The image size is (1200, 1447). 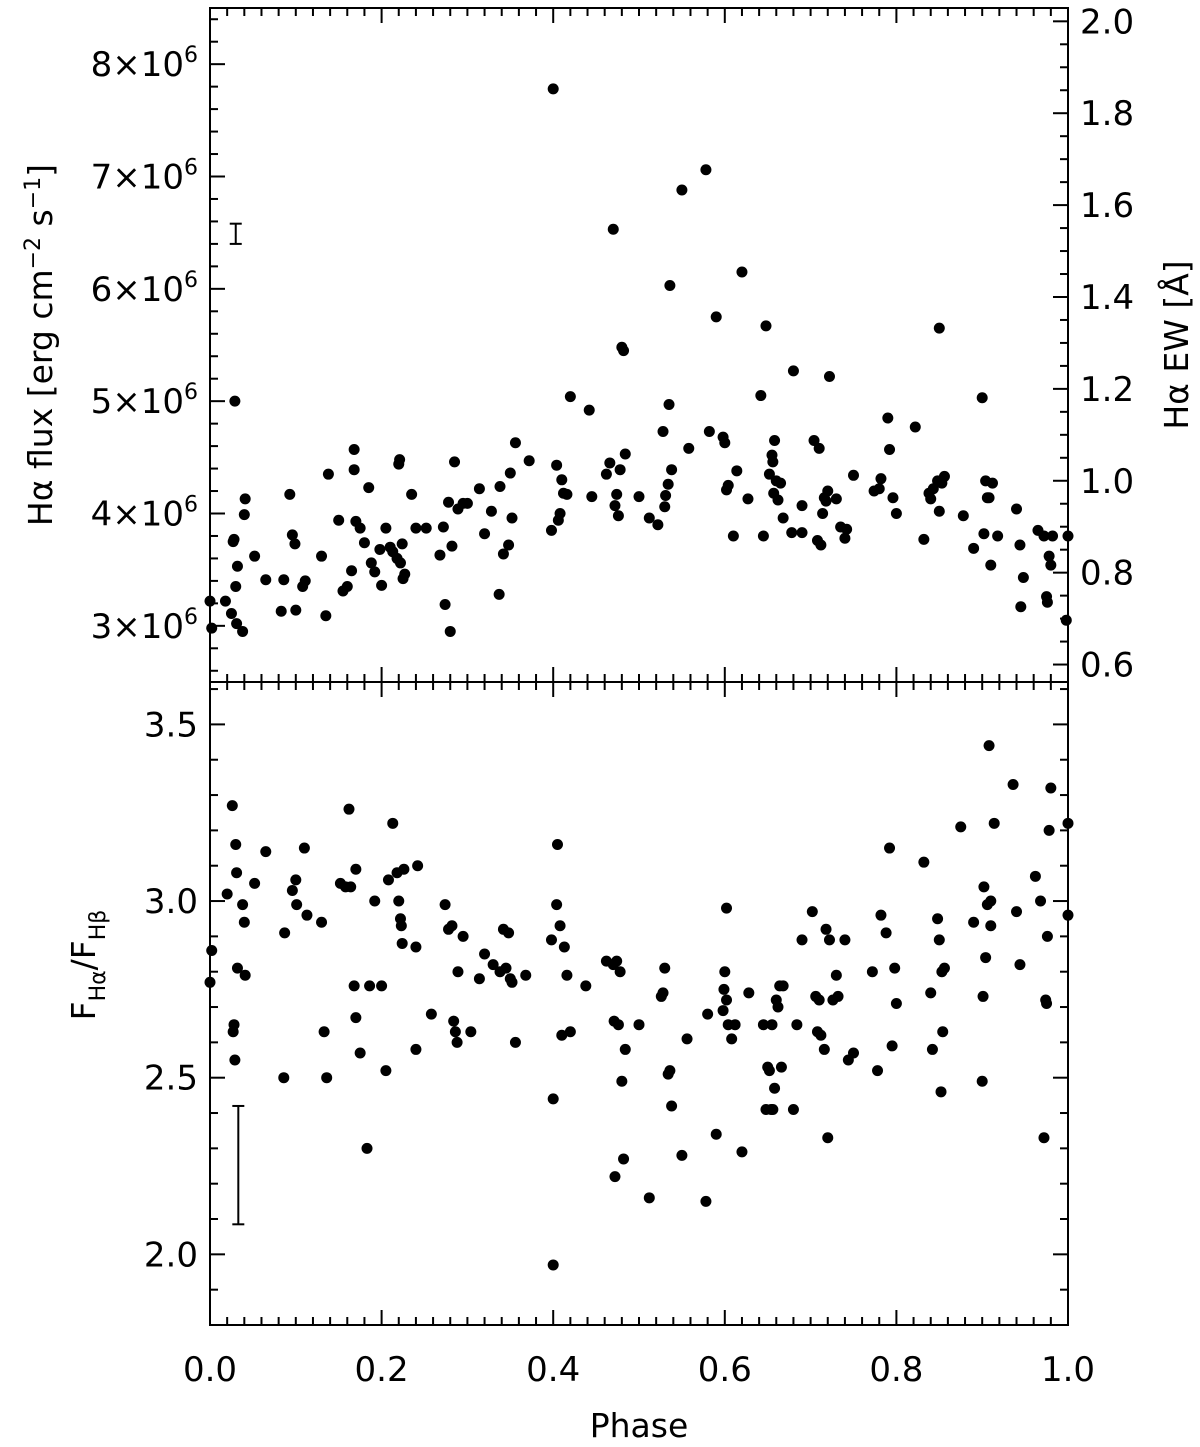 I want to click on y-tick-label: 7×106, so click(x=144, y=177).